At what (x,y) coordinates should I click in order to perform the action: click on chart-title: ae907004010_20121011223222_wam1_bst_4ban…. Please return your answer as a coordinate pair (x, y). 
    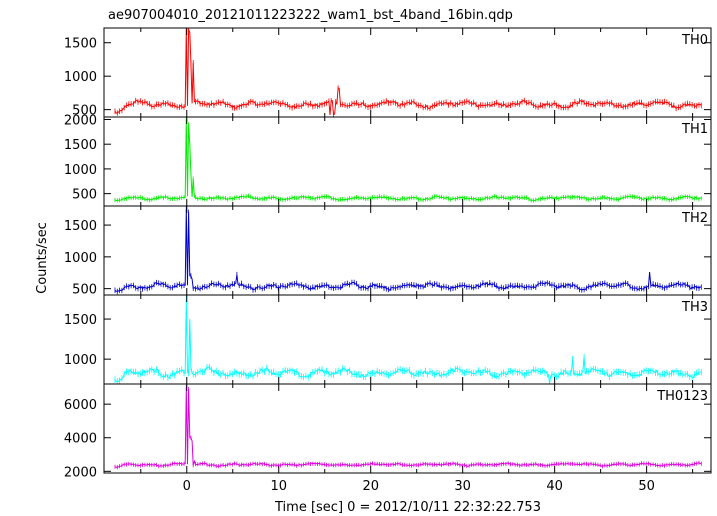
    Looking at the image, I should click on (310, 15).